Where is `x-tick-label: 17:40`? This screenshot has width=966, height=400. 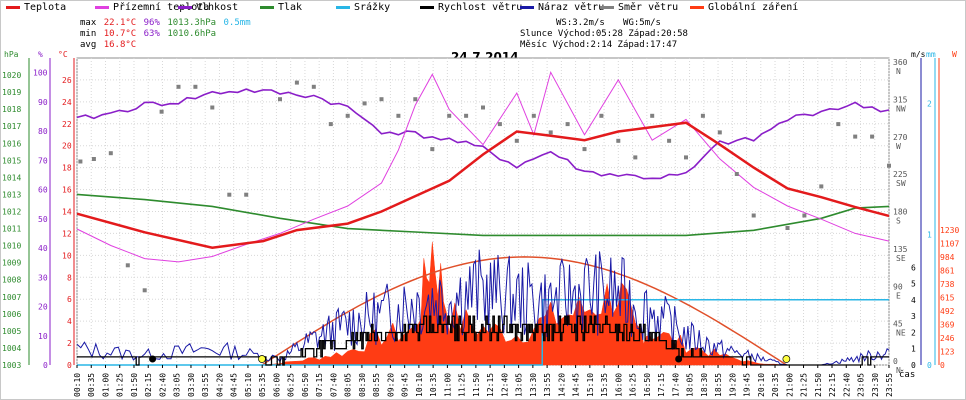
x-tick-label: 17:40 is located at coordinates (675, 385).